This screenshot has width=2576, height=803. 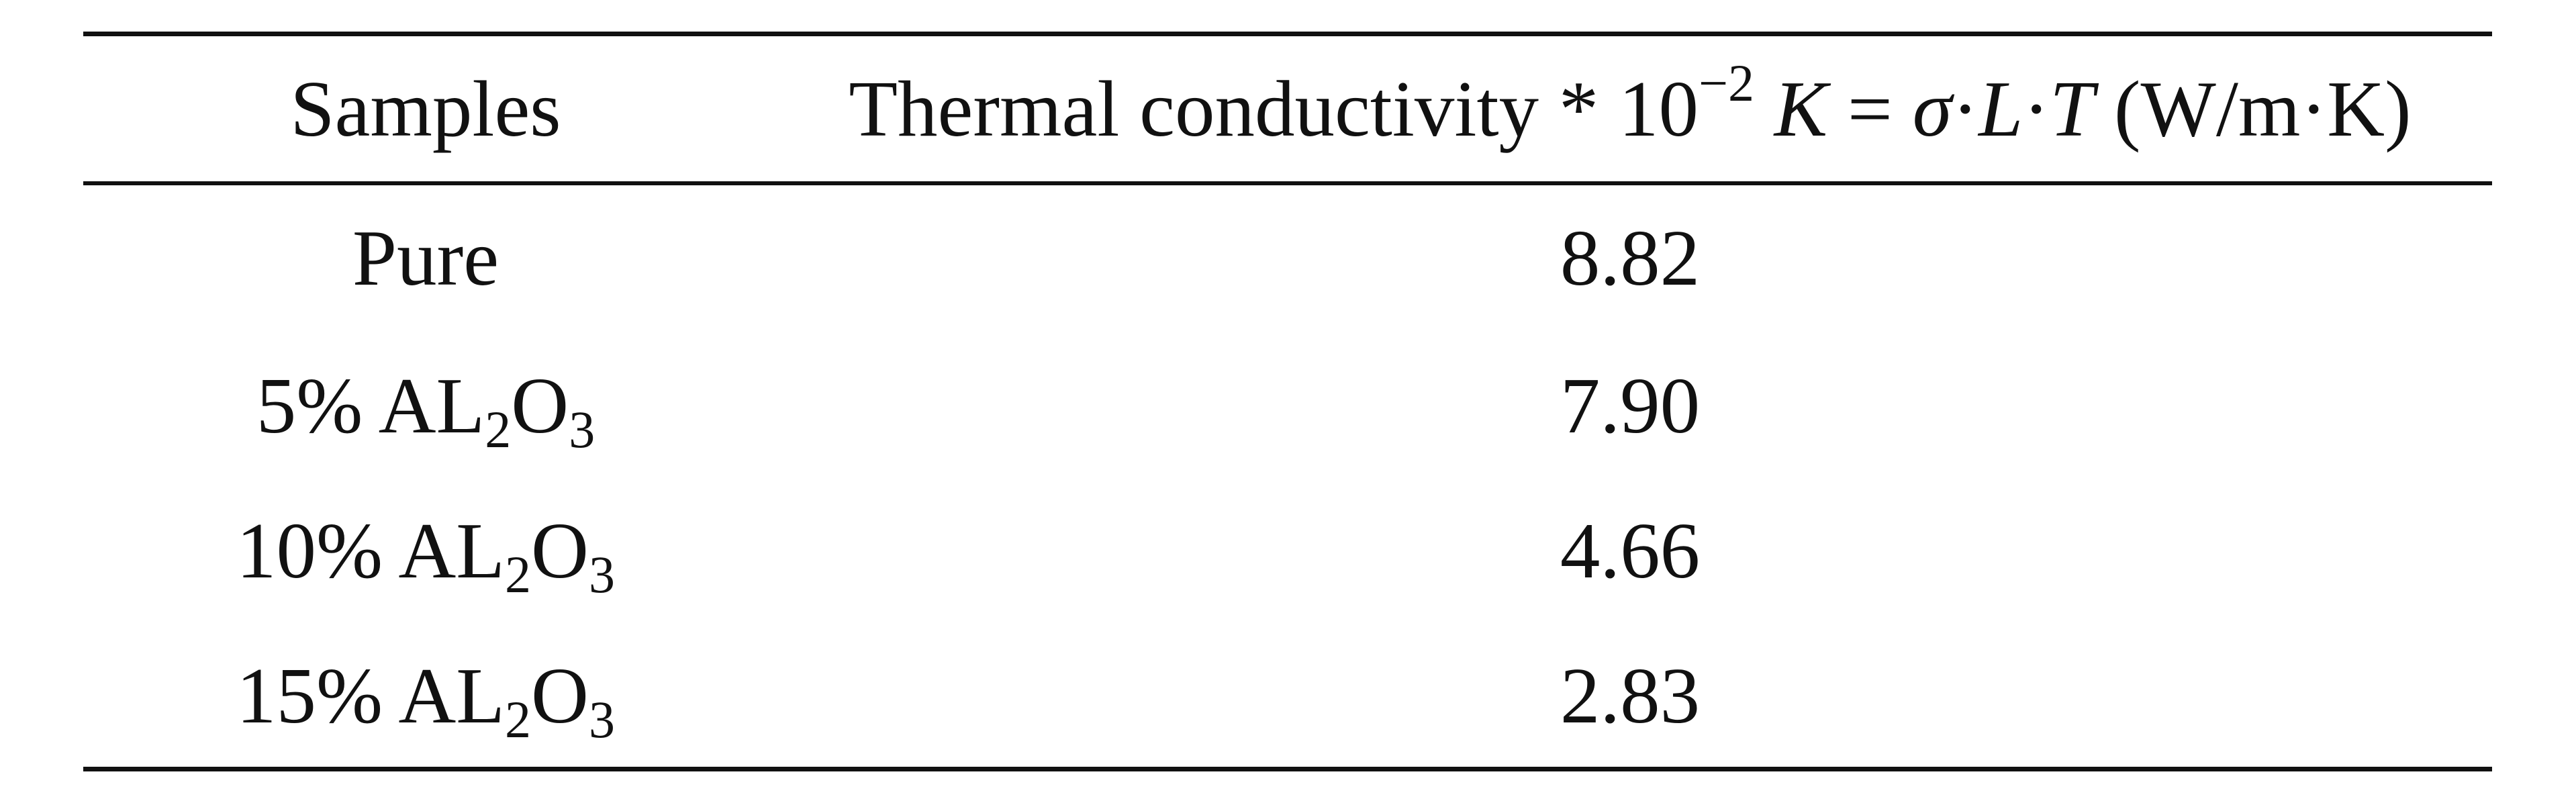 I want to click on header-equals: =, so click(x=1870, y=109).